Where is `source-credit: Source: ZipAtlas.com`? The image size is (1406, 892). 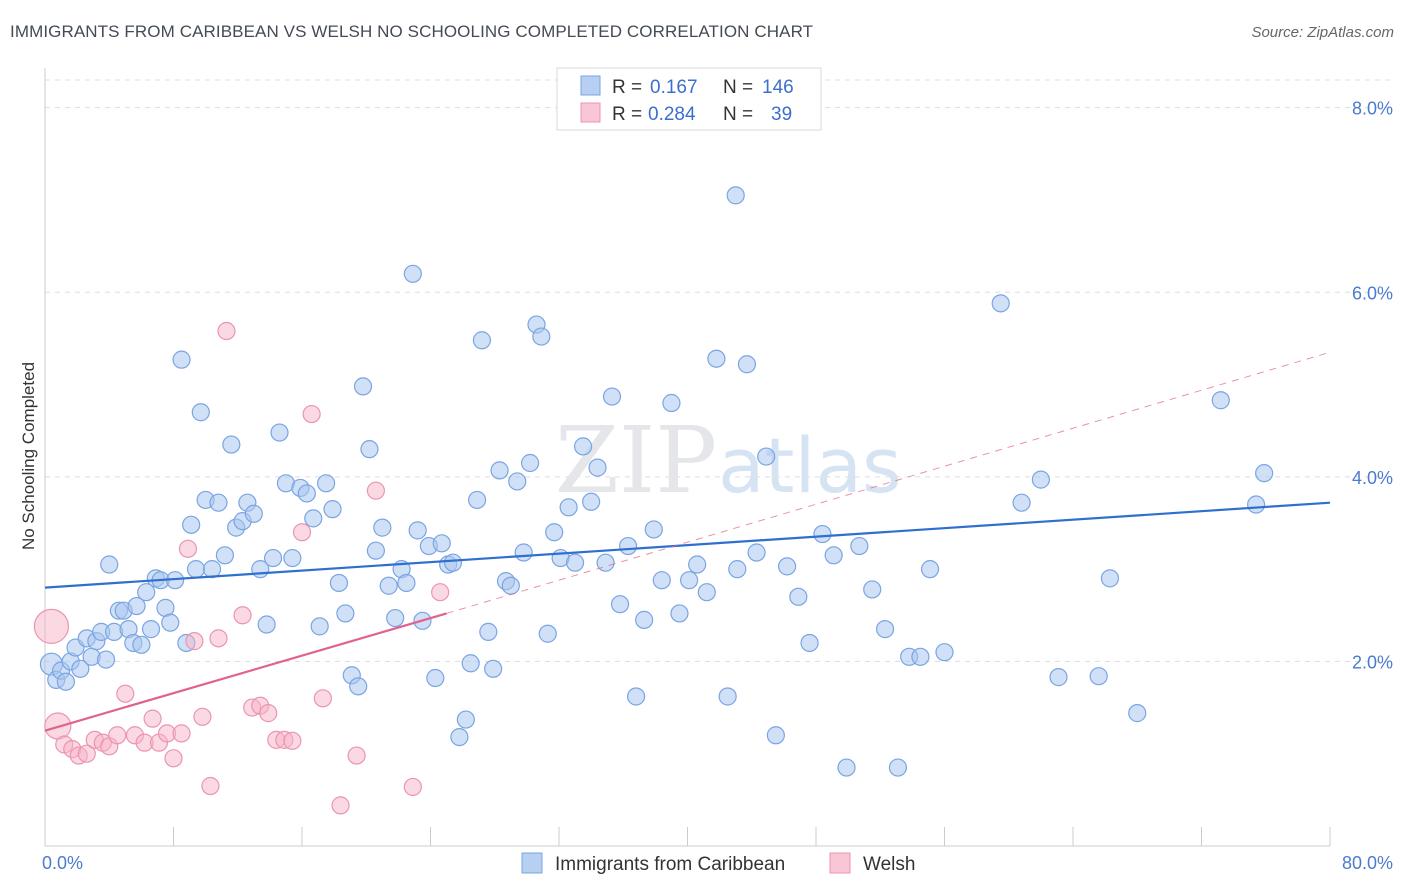
source-credit: Source: ZipAtlas.com is located at coordinates (1322, 32).